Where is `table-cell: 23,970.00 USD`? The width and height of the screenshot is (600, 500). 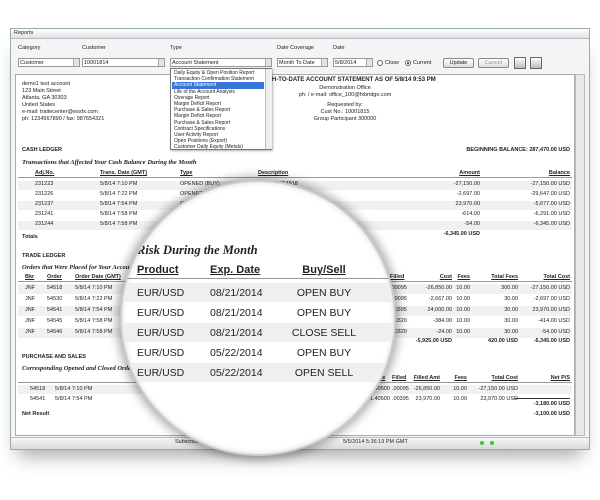
table-cell: 23,970.00 USD is located at coordinates (551, 310).